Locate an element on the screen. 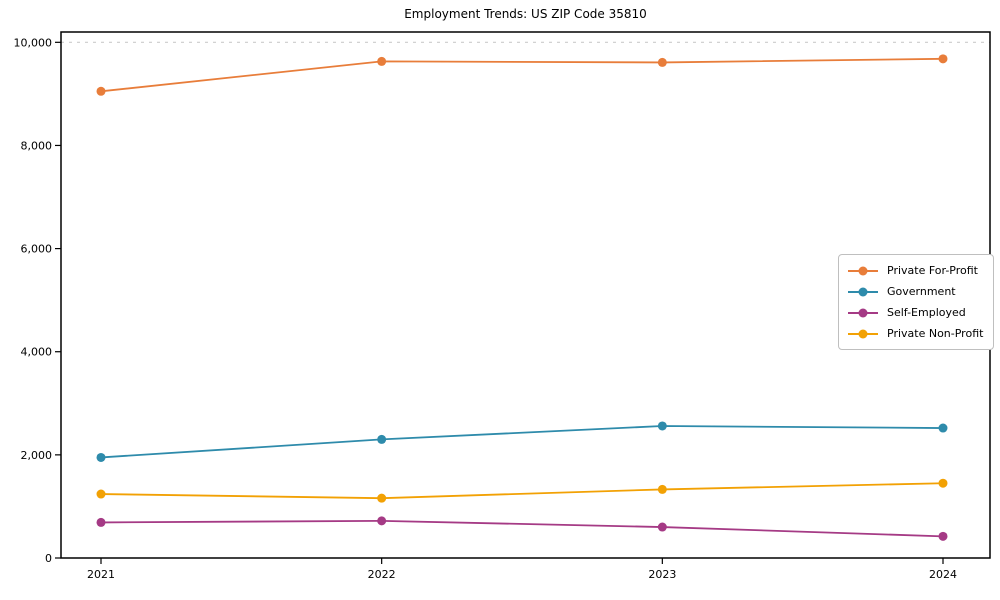  data-point-self-employed-2023 is located at coordinates (662, 527).